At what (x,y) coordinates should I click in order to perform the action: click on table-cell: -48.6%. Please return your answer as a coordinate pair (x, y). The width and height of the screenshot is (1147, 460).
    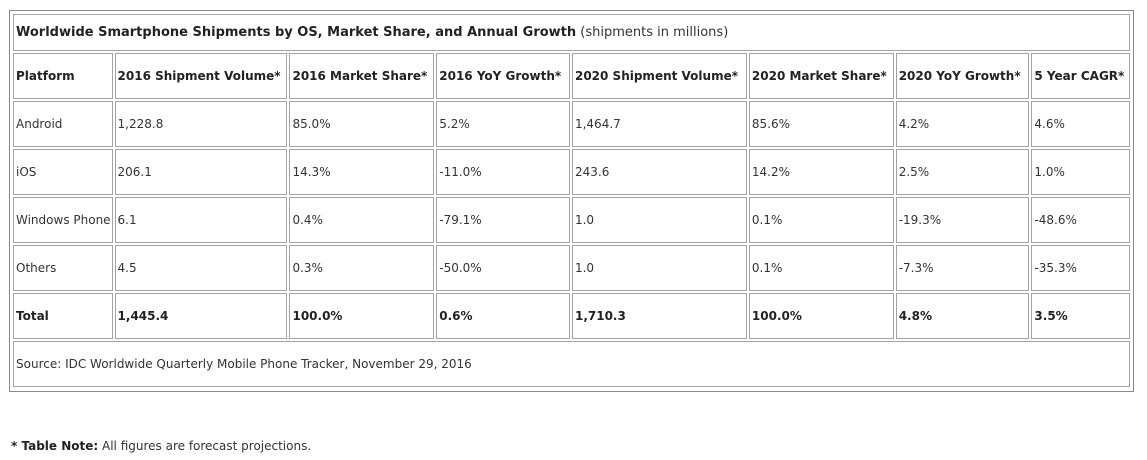
    Looking at the image, I should click on (1080, 220).